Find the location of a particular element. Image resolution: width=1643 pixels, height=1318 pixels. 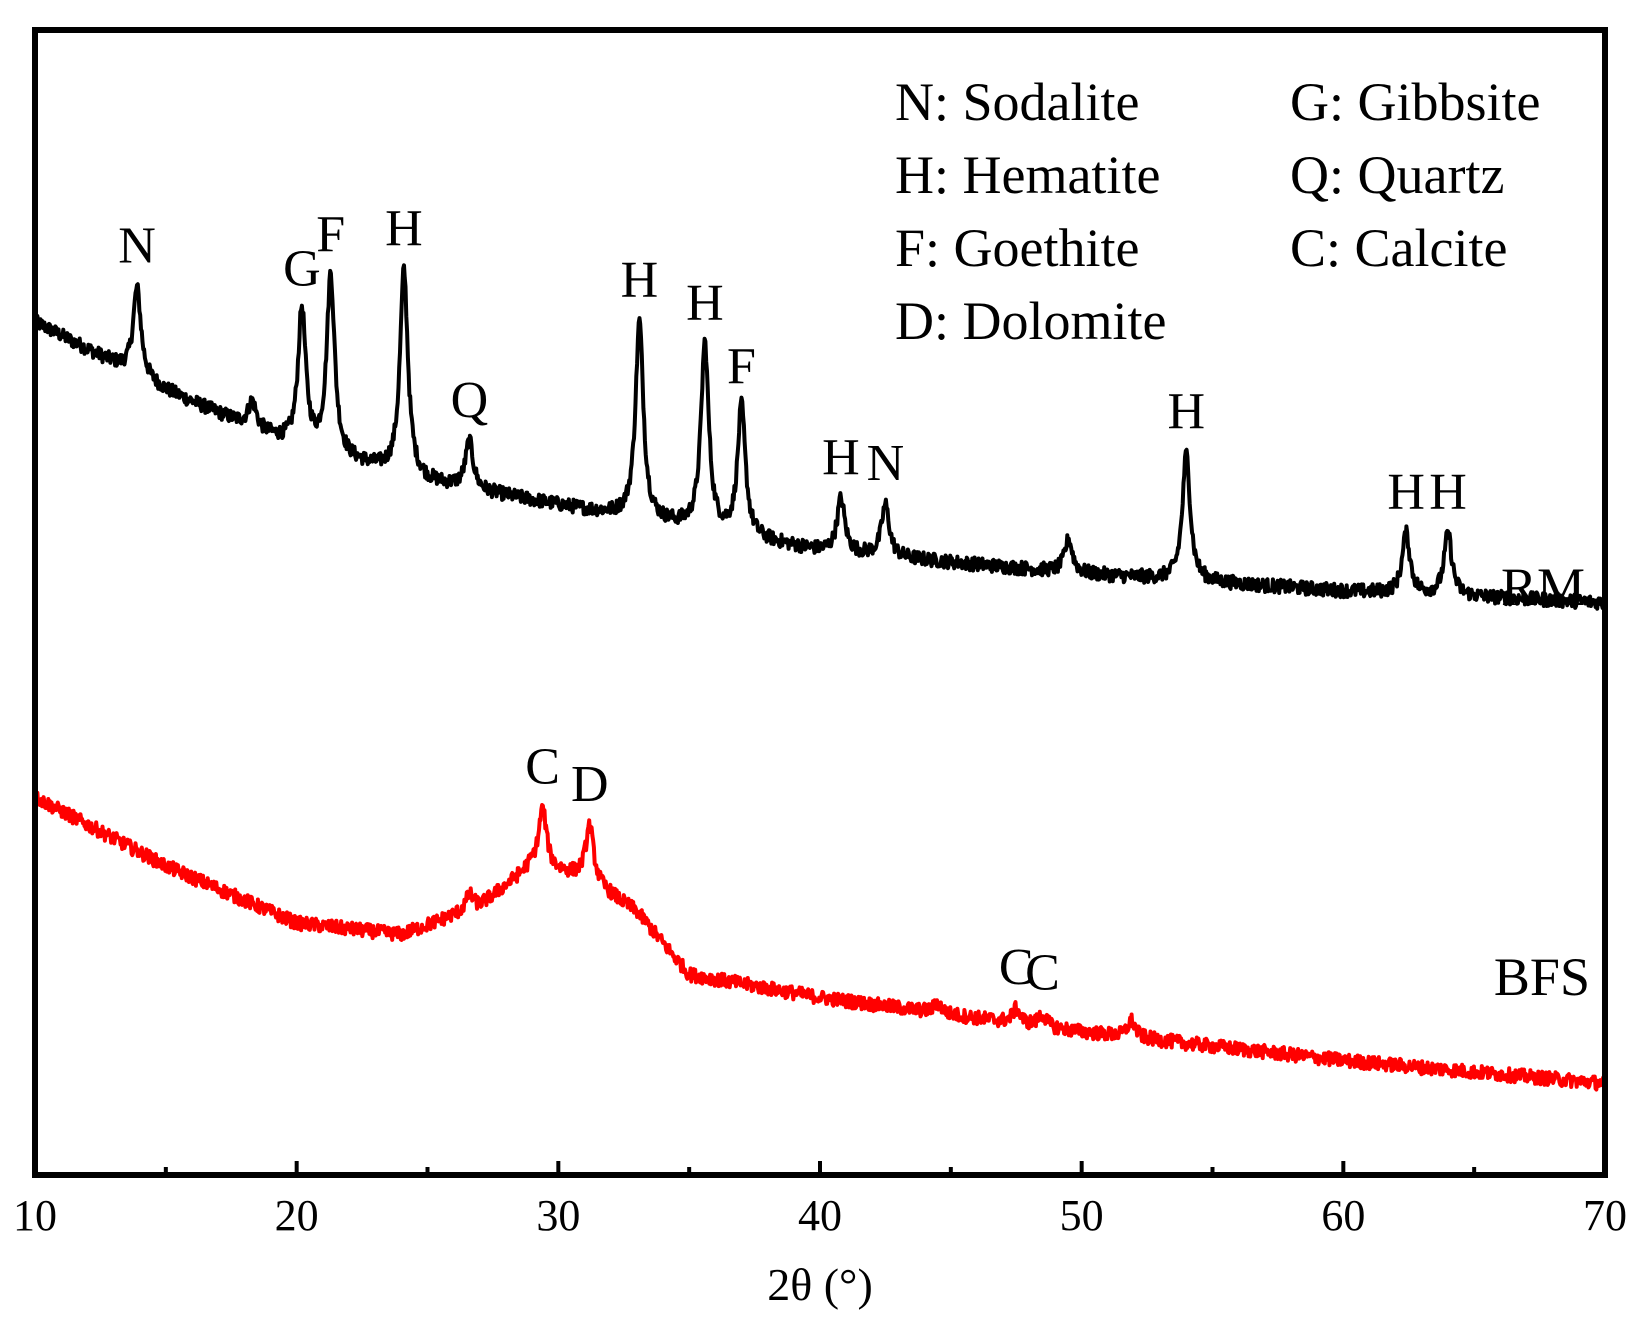

legend-entry-gibbsite: G: Gibbsite is located at coordinates (1415, 102).